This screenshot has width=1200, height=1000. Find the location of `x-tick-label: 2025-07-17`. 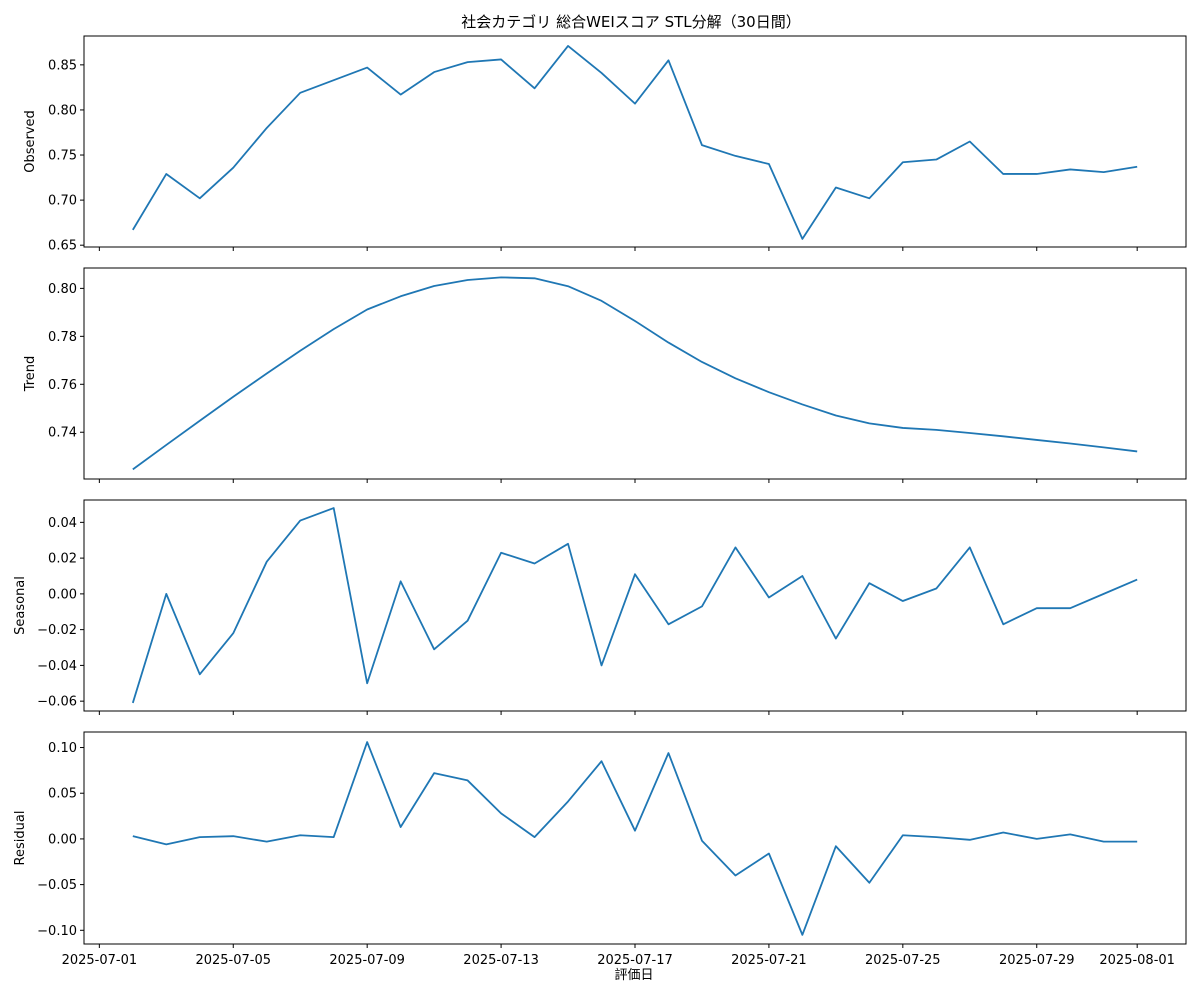

x-tick-label: 2025-07-17 is located at coordinates (635, 960).